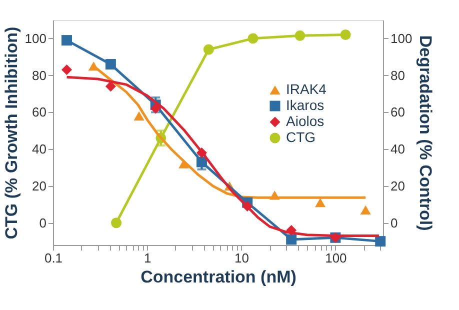 Image resolution: width=459 pixels, height=310 pixels. Describe the element at coordinates (301, 137) in the screenshot. I see `legend-label: CTG` at that location.